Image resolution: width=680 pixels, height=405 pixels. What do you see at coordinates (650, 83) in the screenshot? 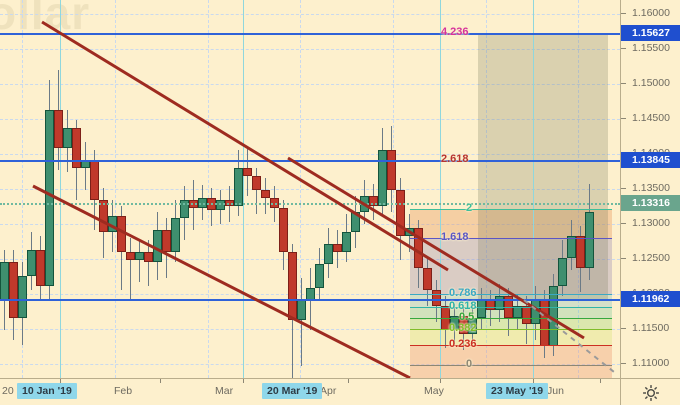
I see `price-tick-label: 1.15000` at bounding box center [650, 83].